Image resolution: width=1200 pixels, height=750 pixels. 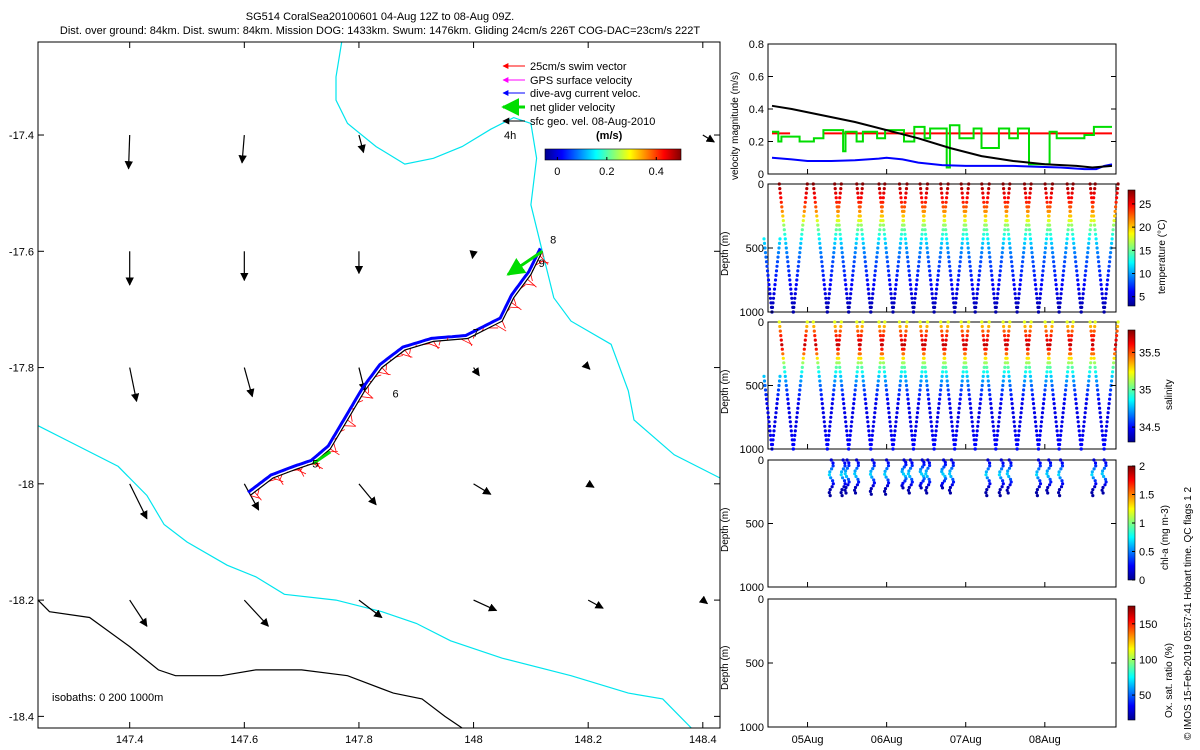 What do you see at coordinates (942, 109) in the screenshot?
I see `velocity-axes-frame` at bounding box center [942, 109].